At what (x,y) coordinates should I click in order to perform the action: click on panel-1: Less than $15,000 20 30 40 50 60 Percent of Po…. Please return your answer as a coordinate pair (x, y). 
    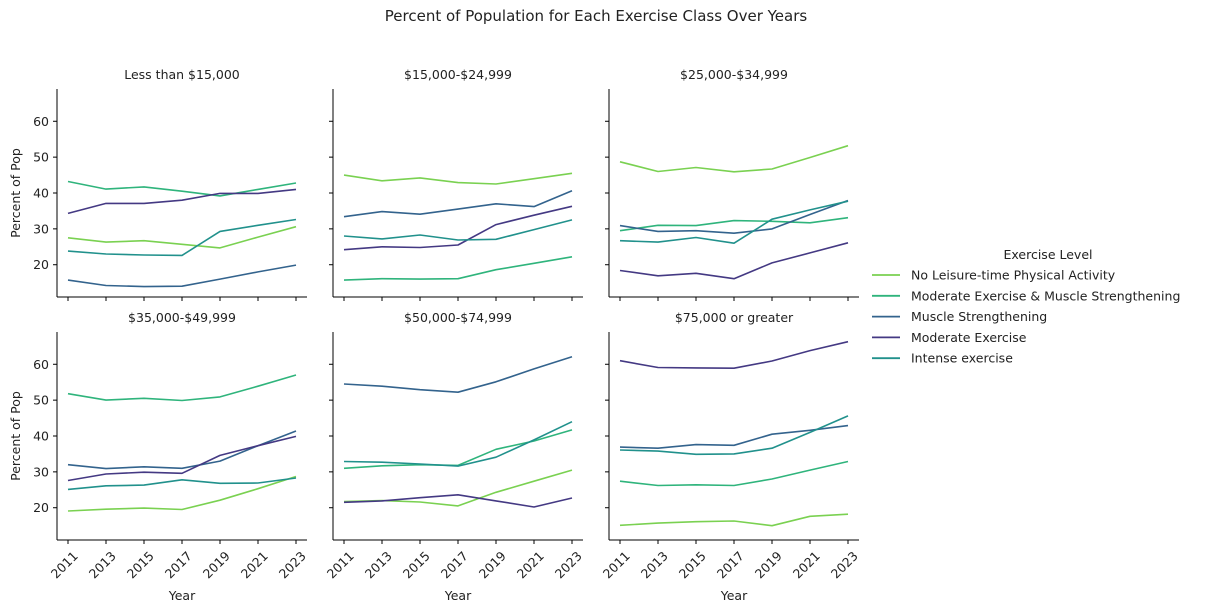
    Looking at the image, I should click on (157, 184).